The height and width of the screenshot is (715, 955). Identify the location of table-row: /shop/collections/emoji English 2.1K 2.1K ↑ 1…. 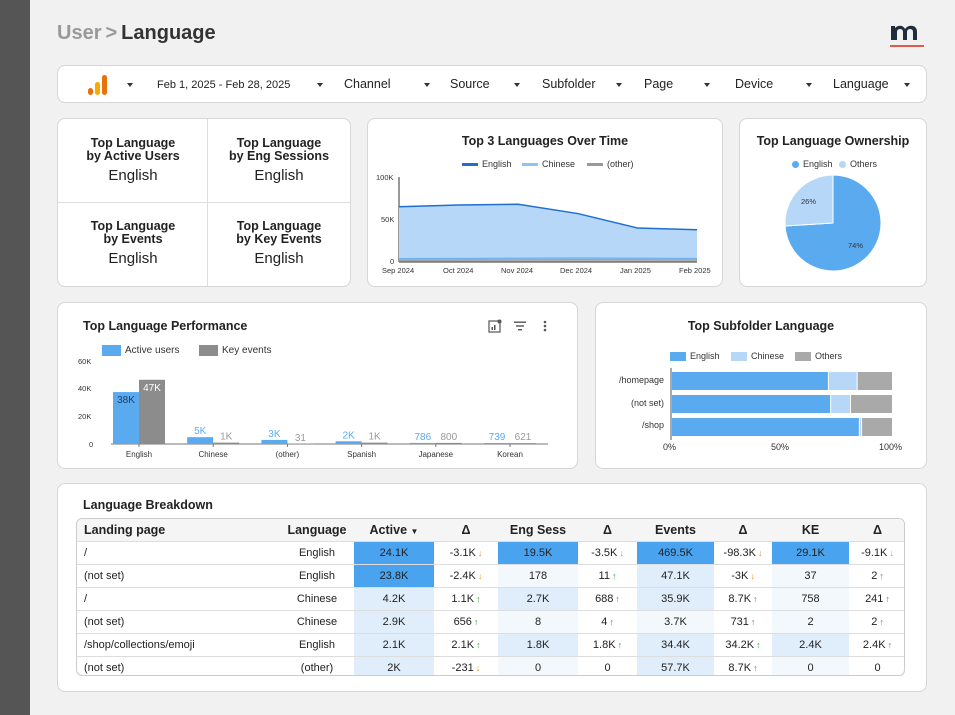
(490, 644).